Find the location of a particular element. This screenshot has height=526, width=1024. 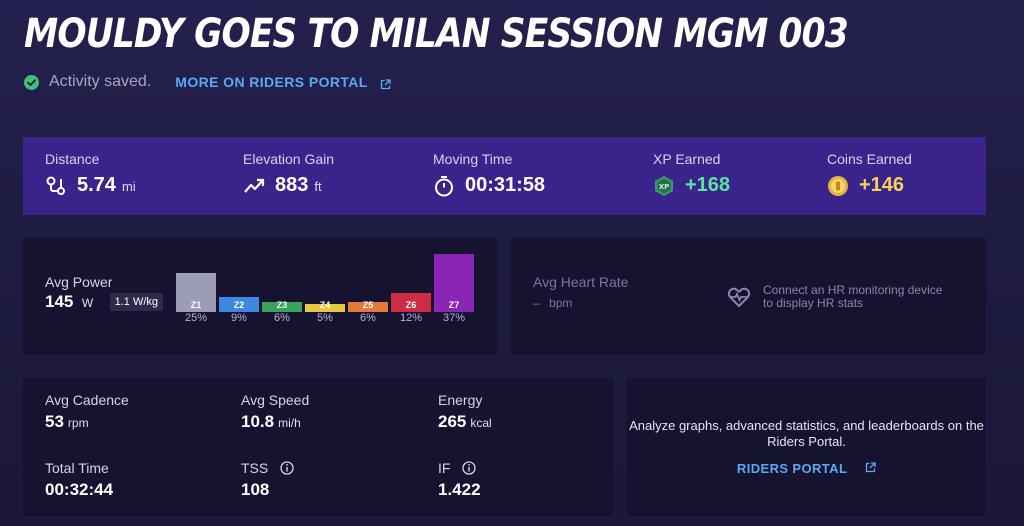

power-zone-name: Z2 is located at coordinates (239, 305).